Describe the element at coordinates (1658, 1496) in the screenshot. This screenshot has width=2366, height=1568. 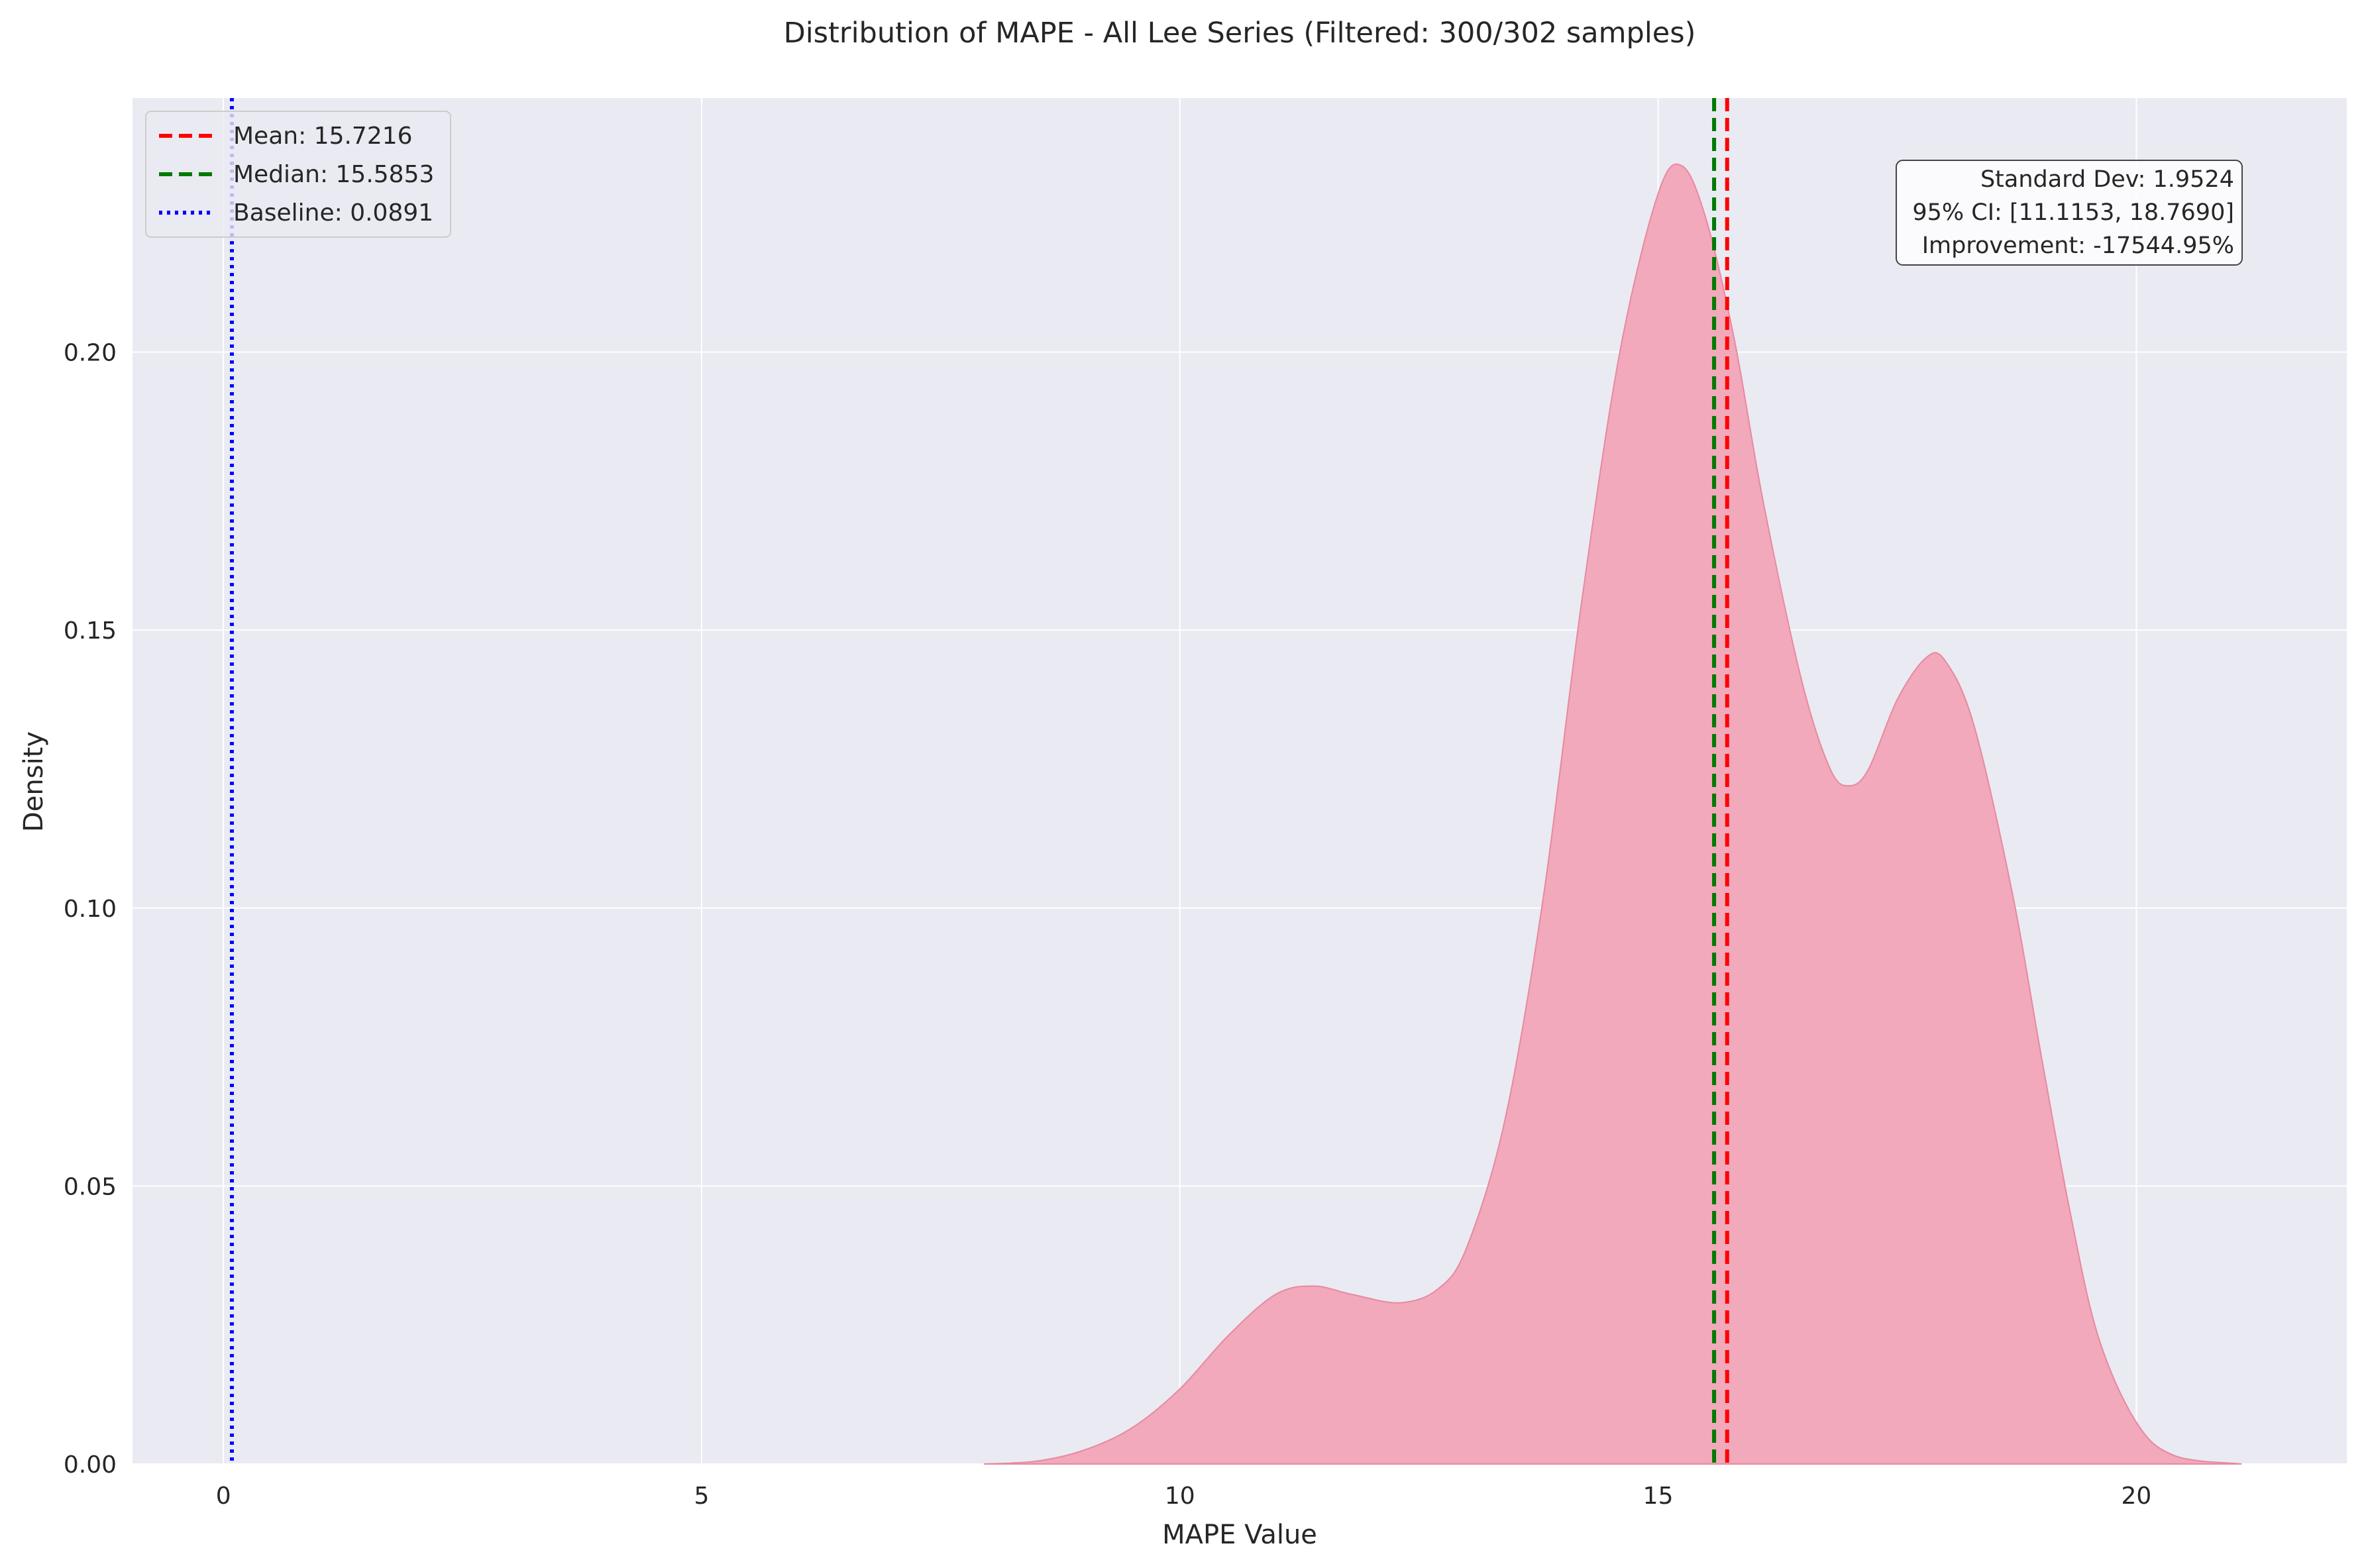
I see `x-tick-label: 15` at that location.